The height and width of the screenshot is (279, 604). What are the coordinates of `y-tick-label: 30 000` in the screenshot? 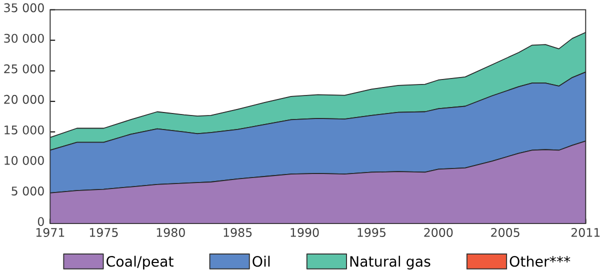 It's located at (24, 38).